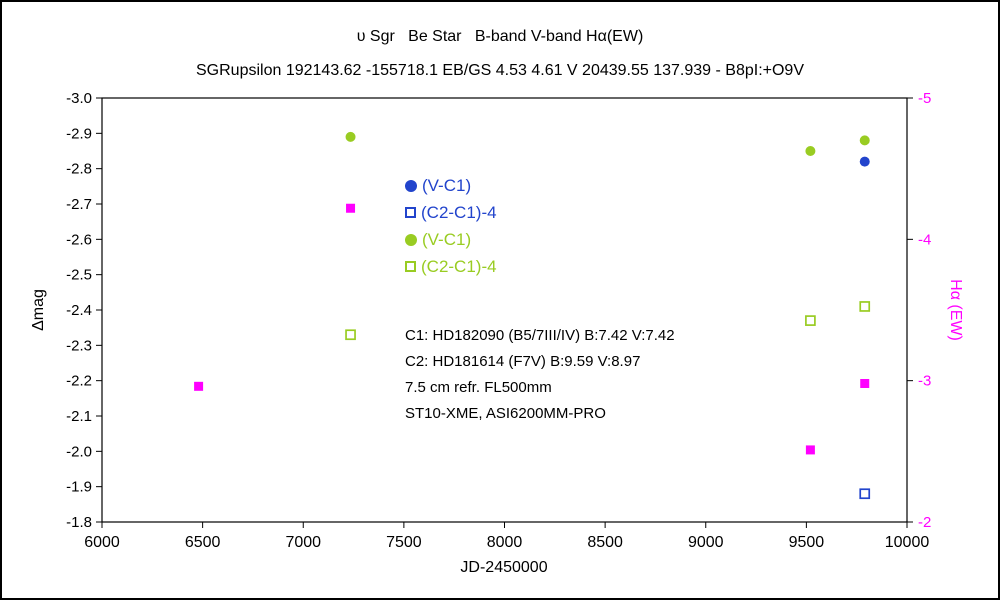  Describe the element at coordinates (478, 387) in the screenshot. I see `annotation-line: 7.5 cm refr. FL500mm` at that location.